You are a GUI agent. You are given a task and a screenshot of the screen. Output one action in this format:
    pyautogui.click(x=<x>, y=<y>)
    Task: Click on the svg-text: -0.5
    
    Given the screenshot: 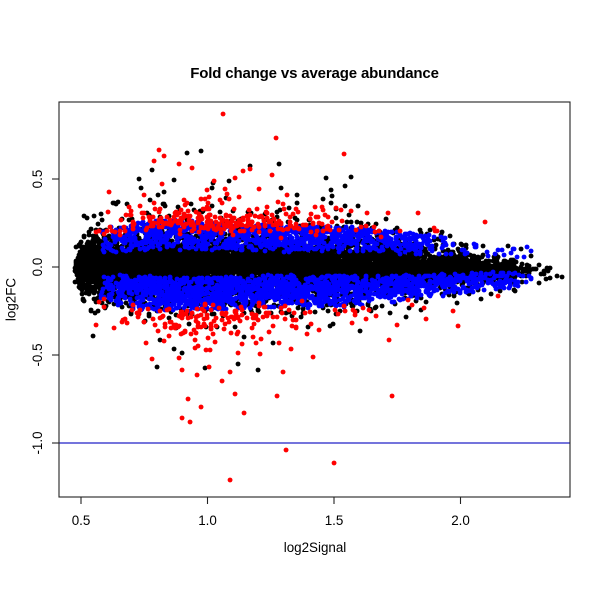 What is the action you would take?
    pyautogui.click(x=37, y=354)
    